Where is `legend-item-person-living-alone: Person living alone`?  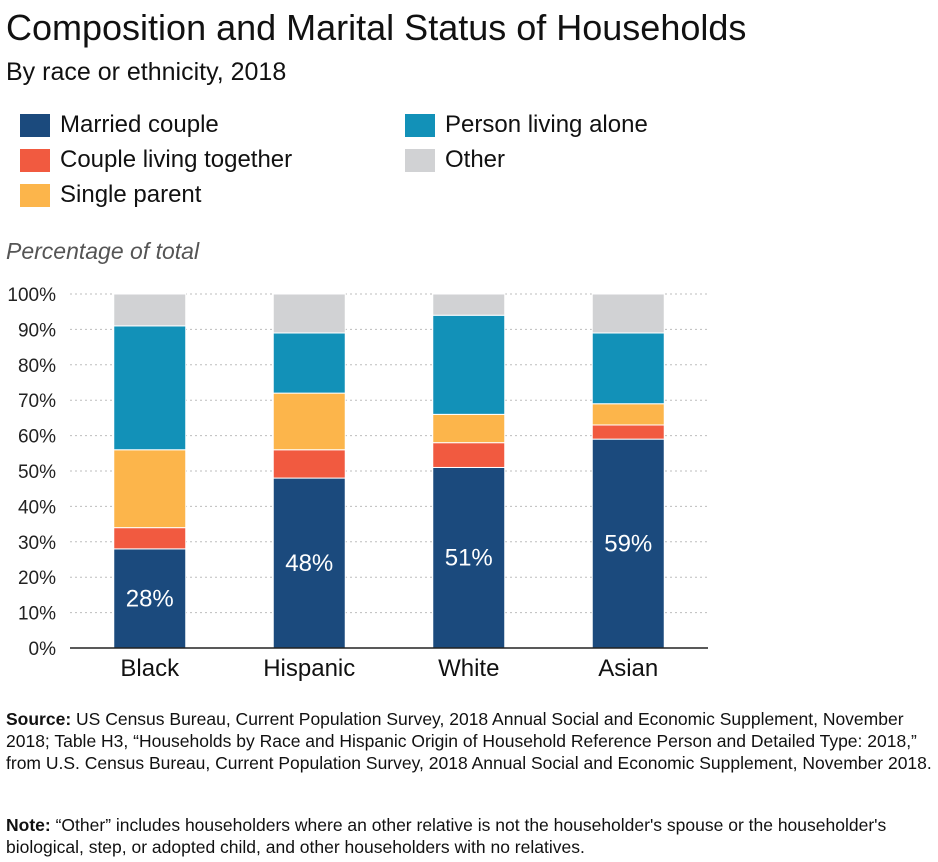 legend-item-person-living-alone: Person living alone is located at coordinates (526, 125).